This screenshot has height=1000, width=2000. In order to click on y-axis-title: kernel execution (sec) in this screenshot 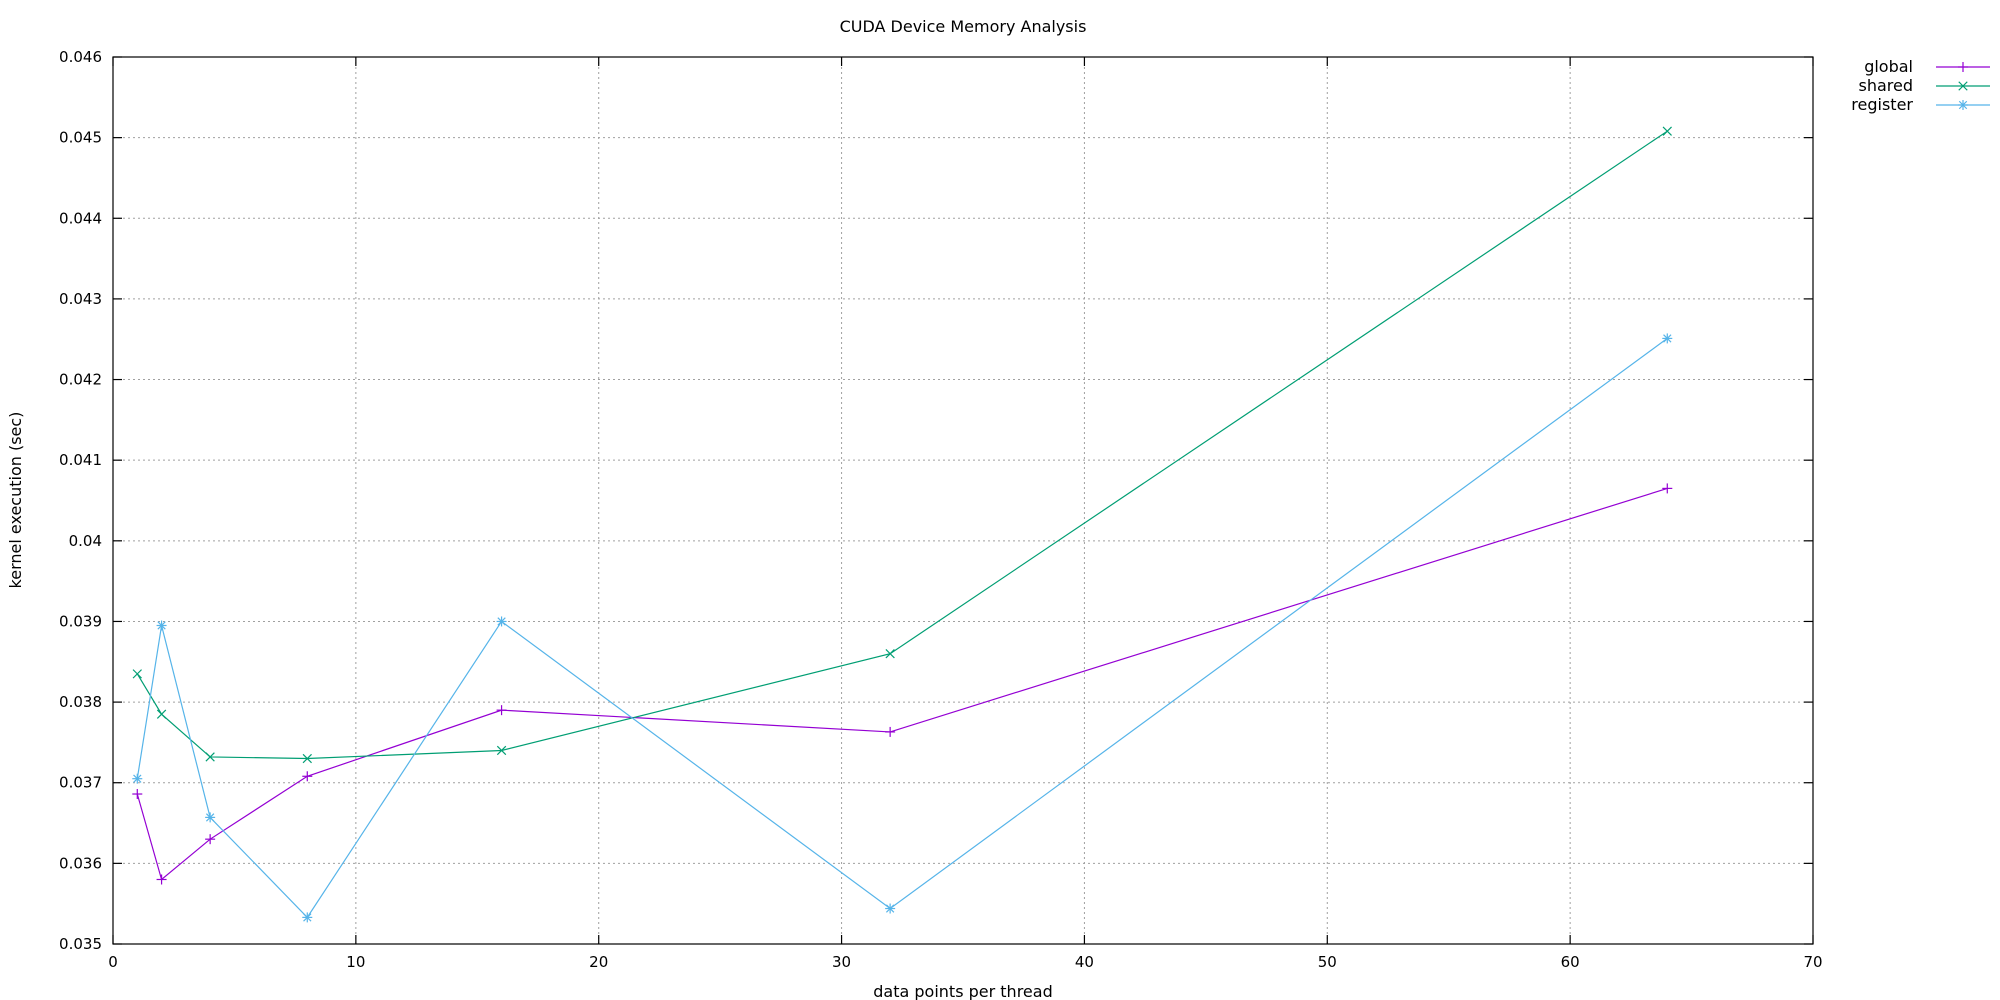, I will do `click(15, 500)`.